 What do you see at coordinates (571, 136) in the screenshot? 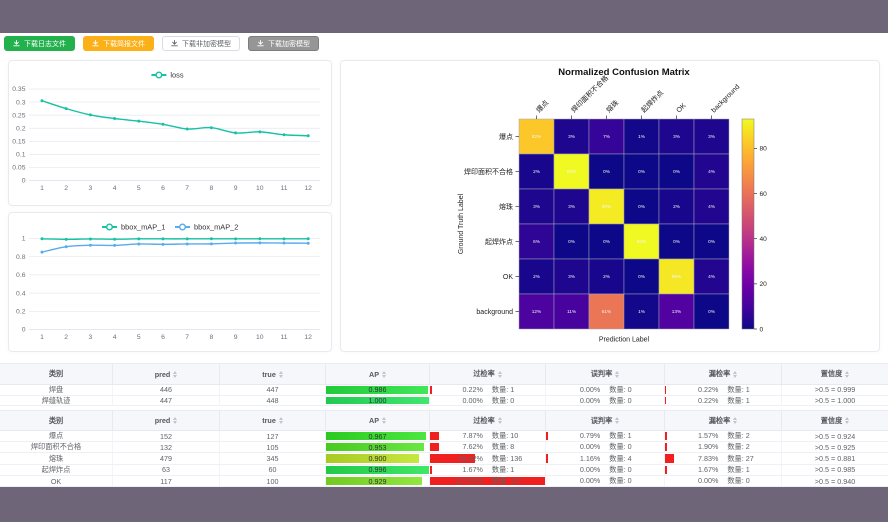
I see `matrix-cell-value: 3%` at bounding box center [571, 136].